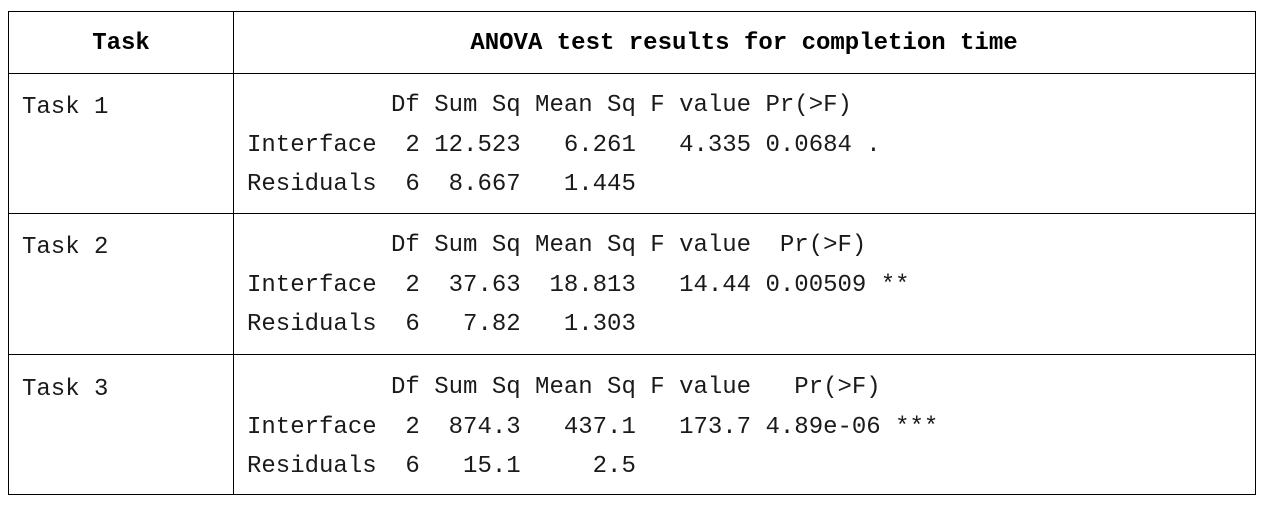 This screenshot has width=1270, height=512. Describe the element at coordinates (441, 324) in the screenshot. I see `anova-residuals-line: Residuals 6 7.82 1.303` at that location.